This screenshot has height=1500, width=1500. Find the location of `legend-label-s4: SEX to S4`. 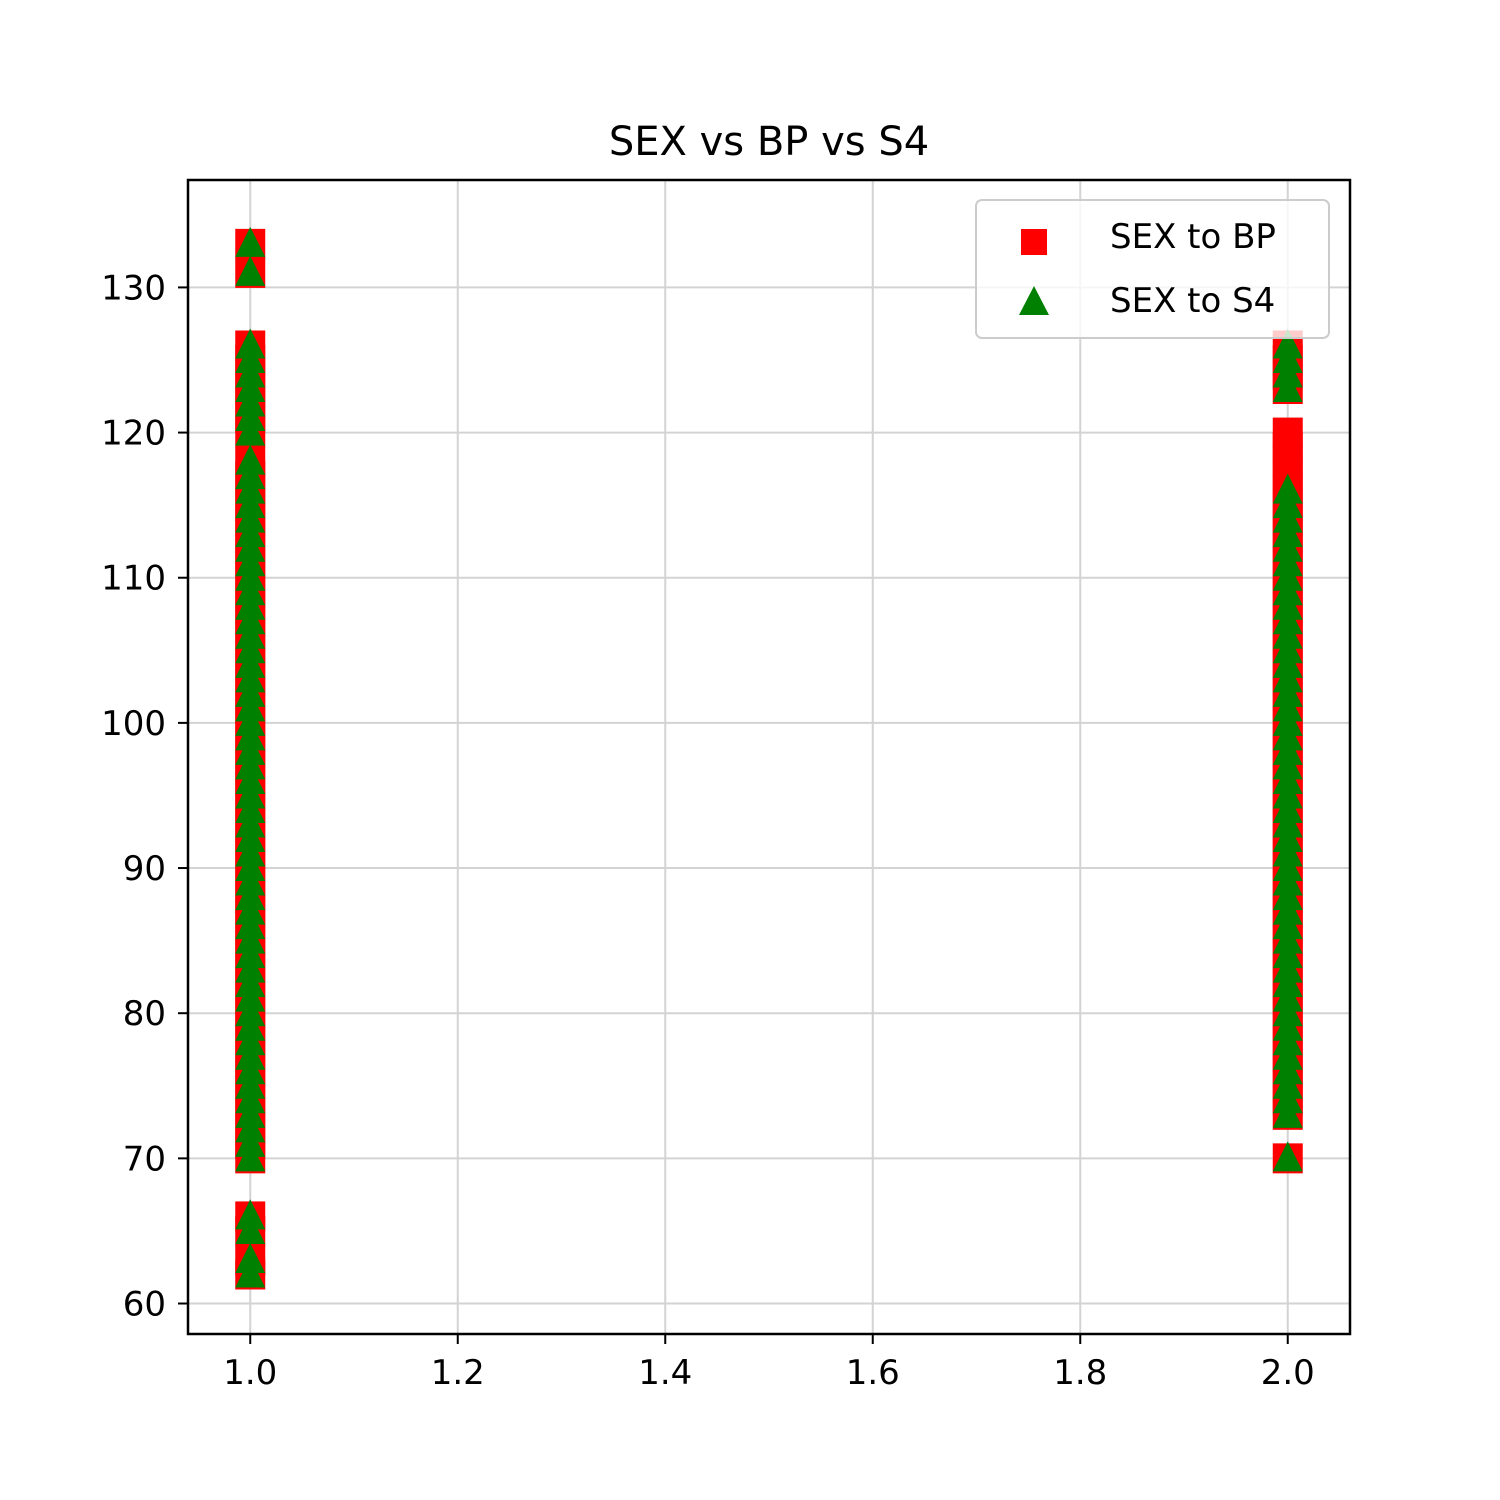

legend-label-s4: SEX to S4 is located at coordinates (1192, 301).